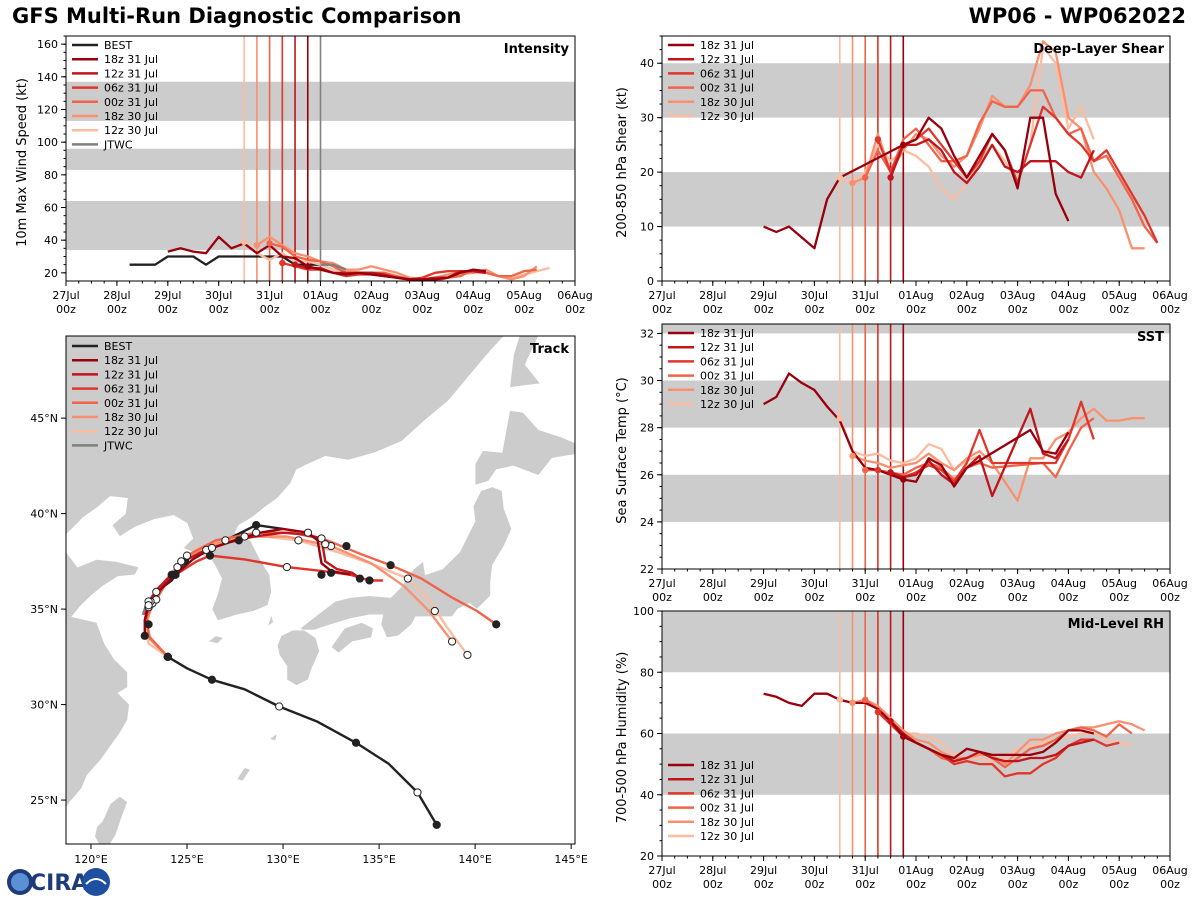  I want to click on intensity-xtick-label: 04Aug, so click(472, 295).